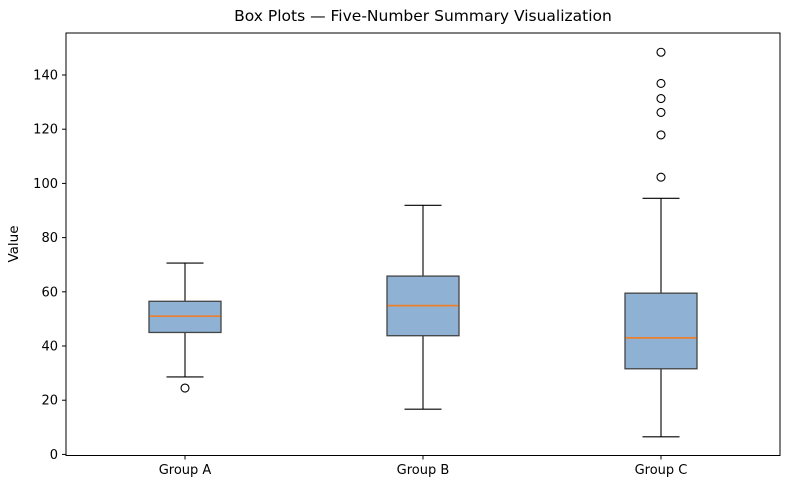 This screenshot has height=490, width=790. I want to click on iqr-box, so click(661, 331).